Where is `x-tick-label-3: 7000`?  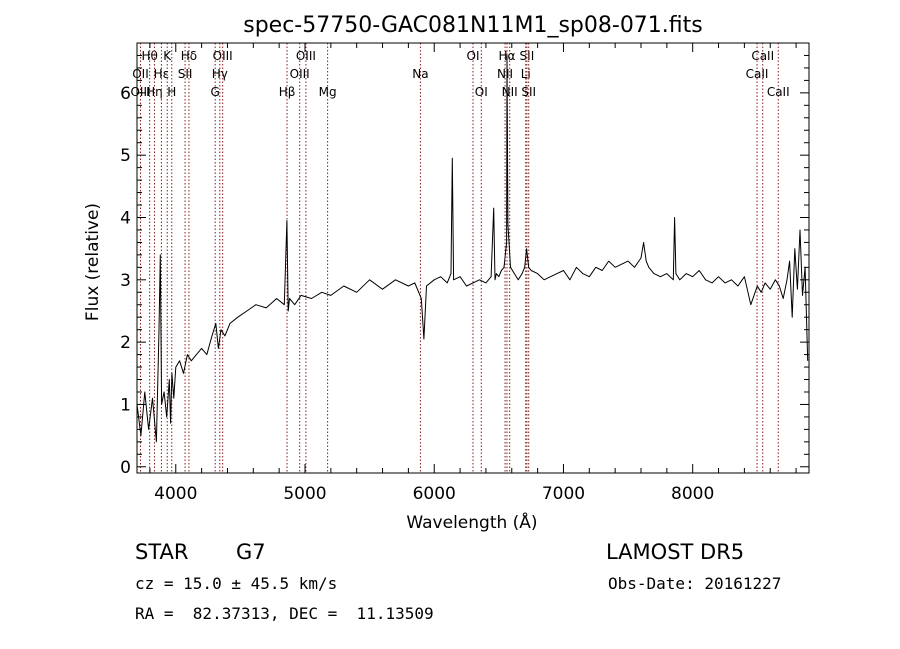
x-tick-label-3: 7000 is located at coordinates (563, 494).